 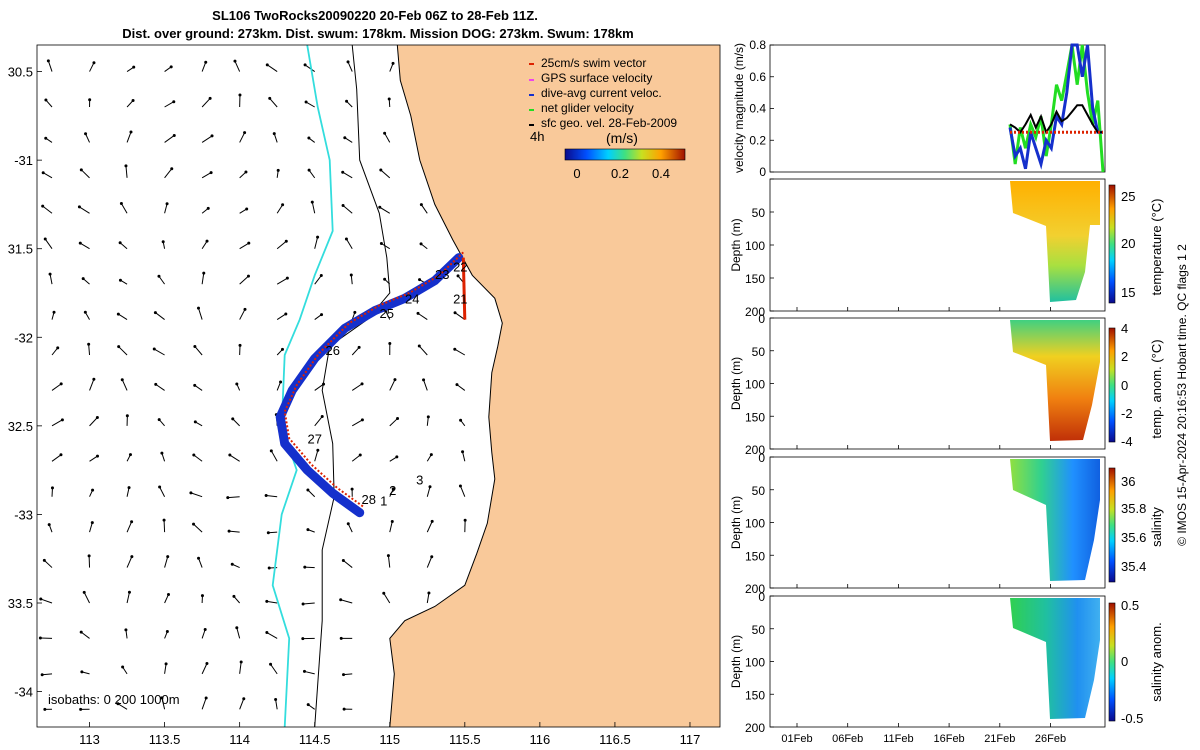 I want to click on time-axis: 01Feb 06Feb 11Feb 16Feb 21Feb 26Feb, so click(x=923, y=526).